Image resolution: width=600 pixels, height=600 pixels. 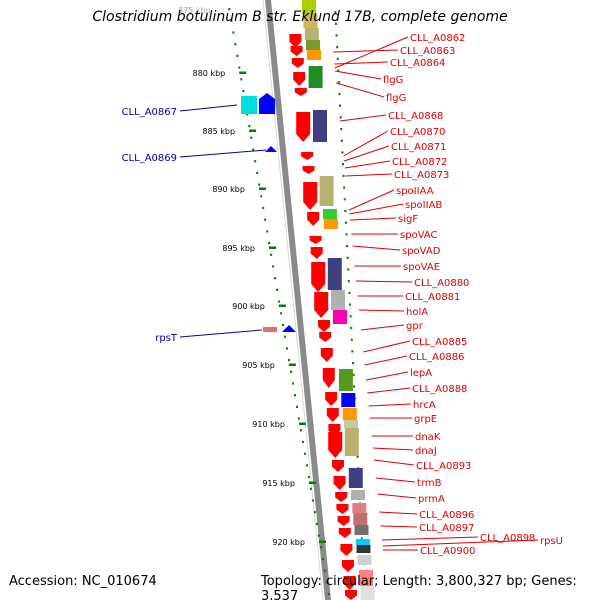 What do you see at coordinates (419, 235) in the screenshot?
I see `right-gene-label: spoVAC` at bounding box center [419, 235].